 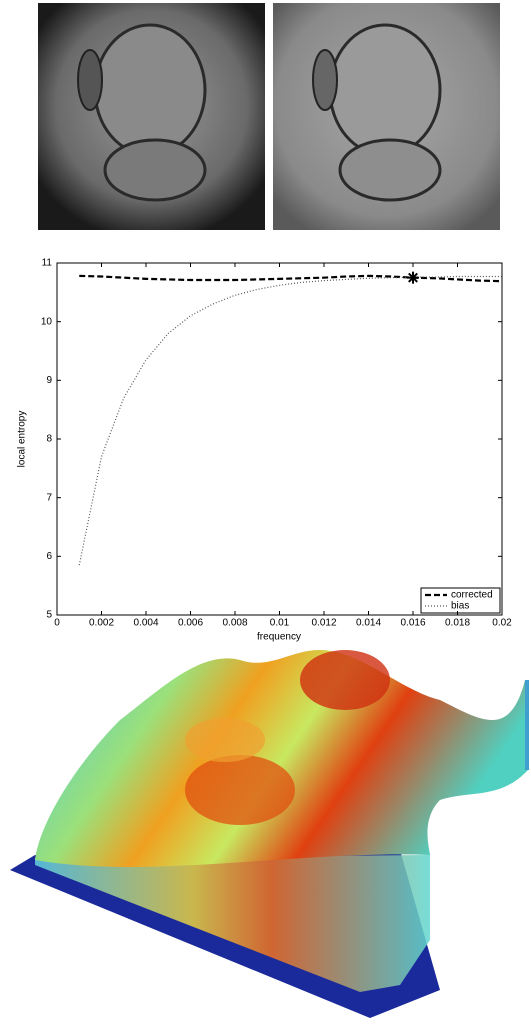 What do you see at coordinates (457, 623) in the screenshot?
I see `x-tick-label: 0.018` at bounding box center [457, 623].